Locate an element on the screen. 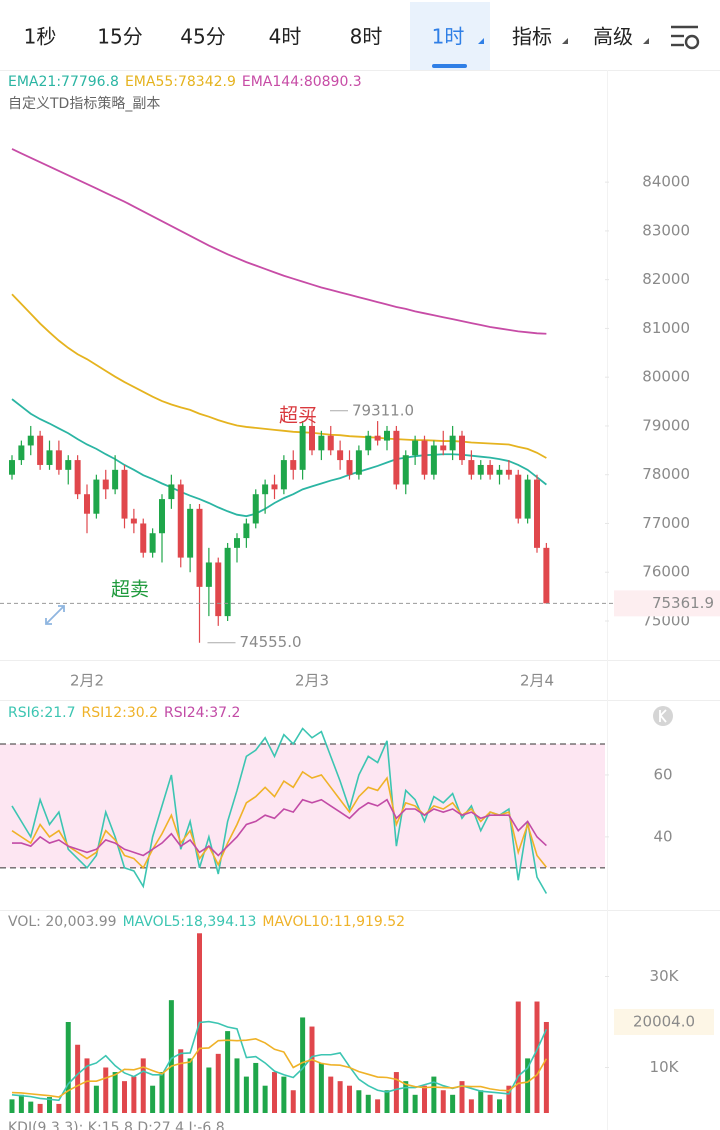  last-volume-box is located at coordinates (664, 1021).